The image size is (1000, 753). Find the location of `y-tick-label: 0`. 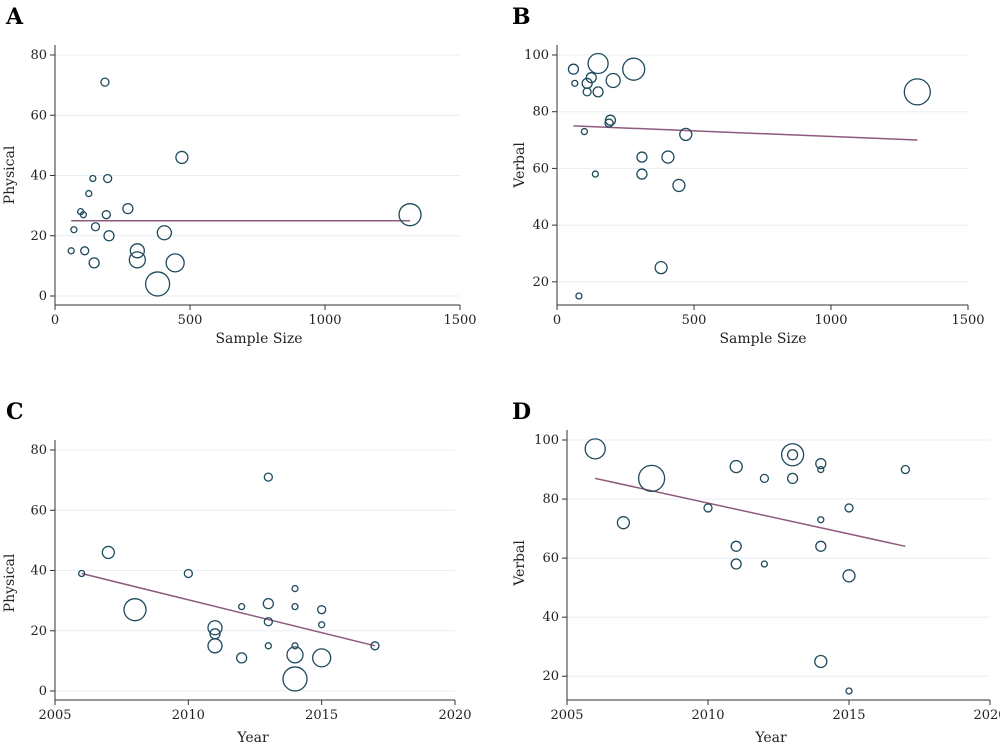

y-tick-label: 0 is located at coordinates (43, 296).